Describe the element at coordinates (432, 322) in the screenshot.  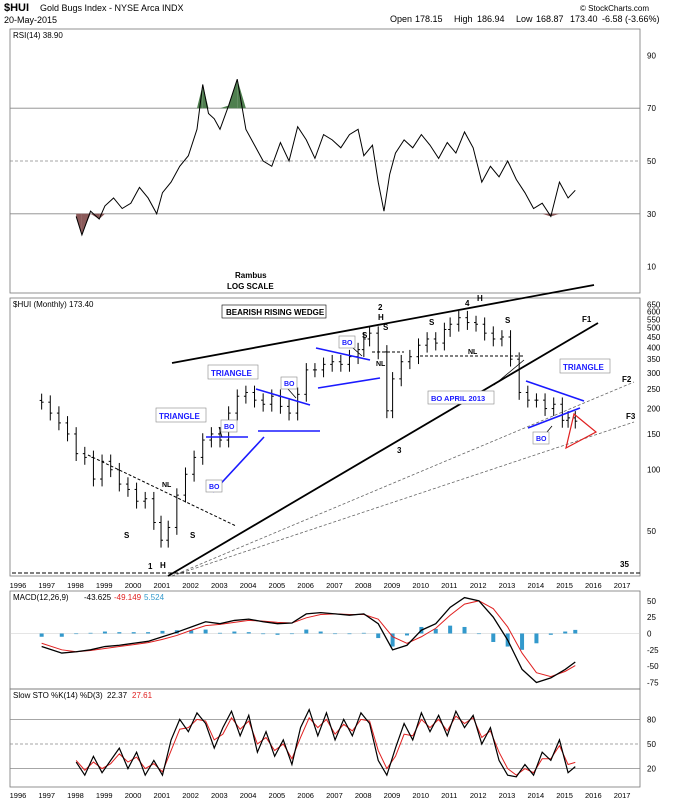
I see `shoulder-2011-left: S` at that location.